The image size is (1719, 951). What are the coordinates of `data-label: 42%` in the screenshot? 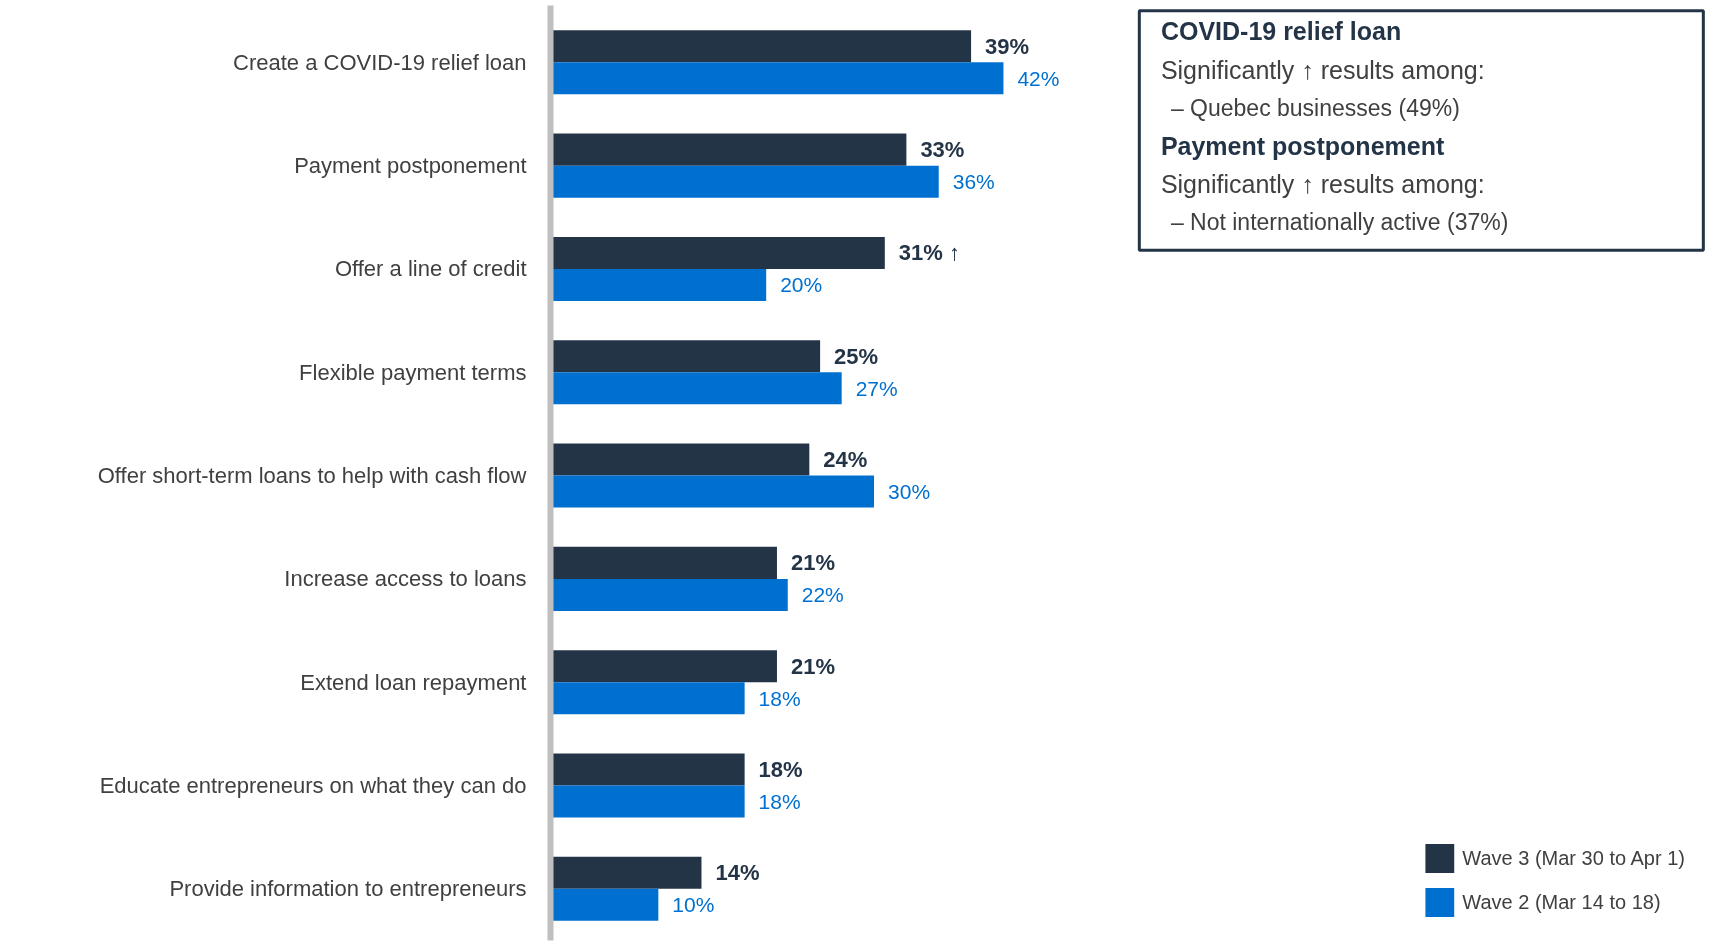 It's located at (1038, 78).